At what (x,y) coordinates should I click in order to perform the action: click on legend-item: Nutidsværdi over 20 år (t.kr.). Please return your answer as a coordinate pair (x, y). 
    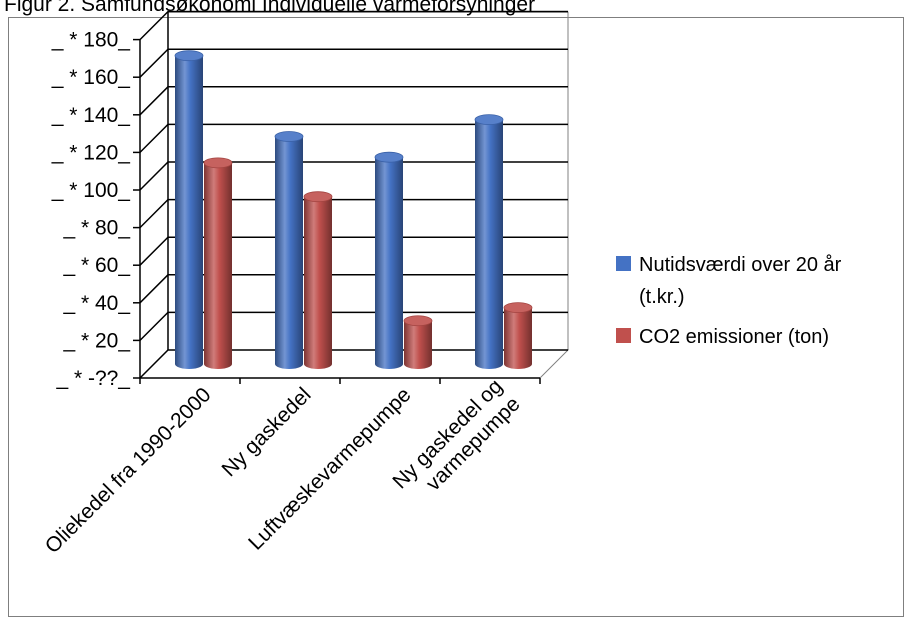
    Looking at the image, I should click on (729, 281).